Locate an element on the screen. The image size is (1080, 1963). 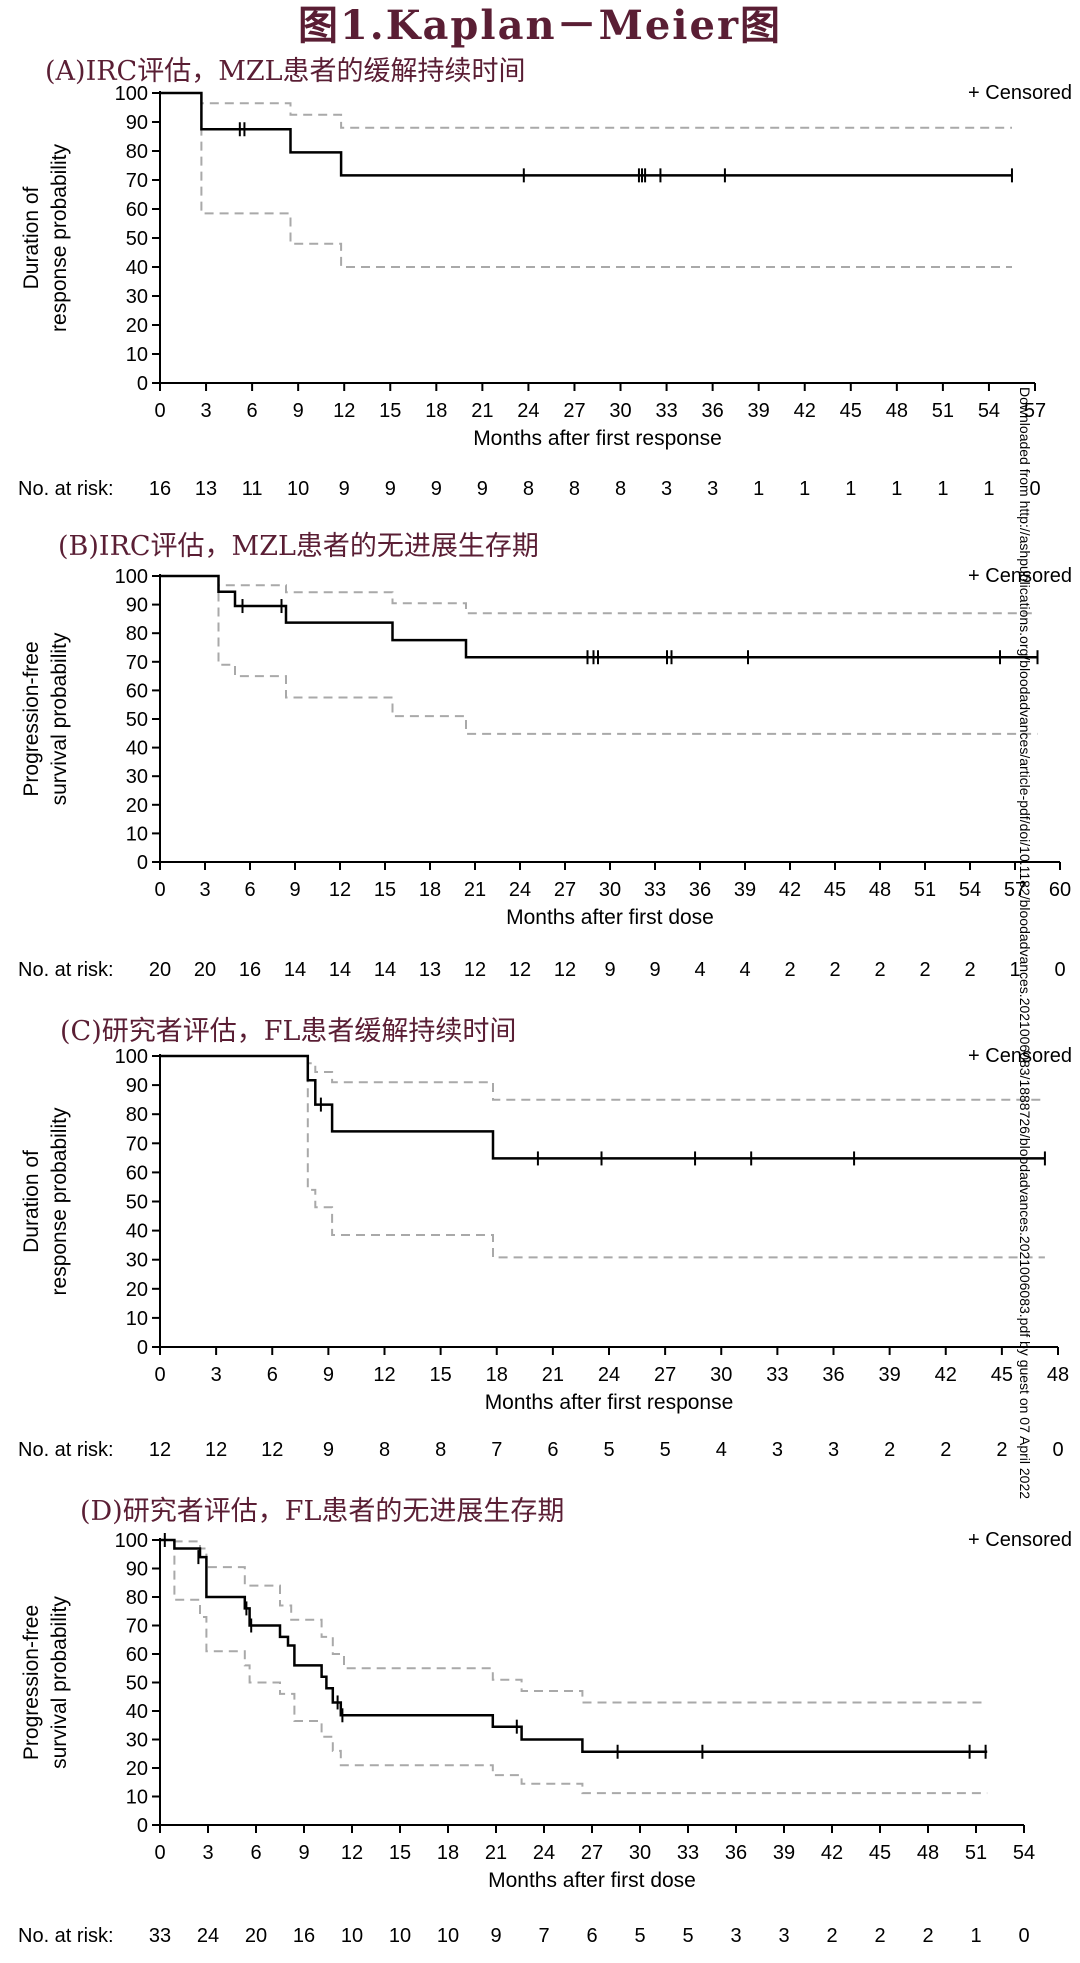
figure-title: 图1.Kaplan－Meier图 is located at coordinates (540, 25).